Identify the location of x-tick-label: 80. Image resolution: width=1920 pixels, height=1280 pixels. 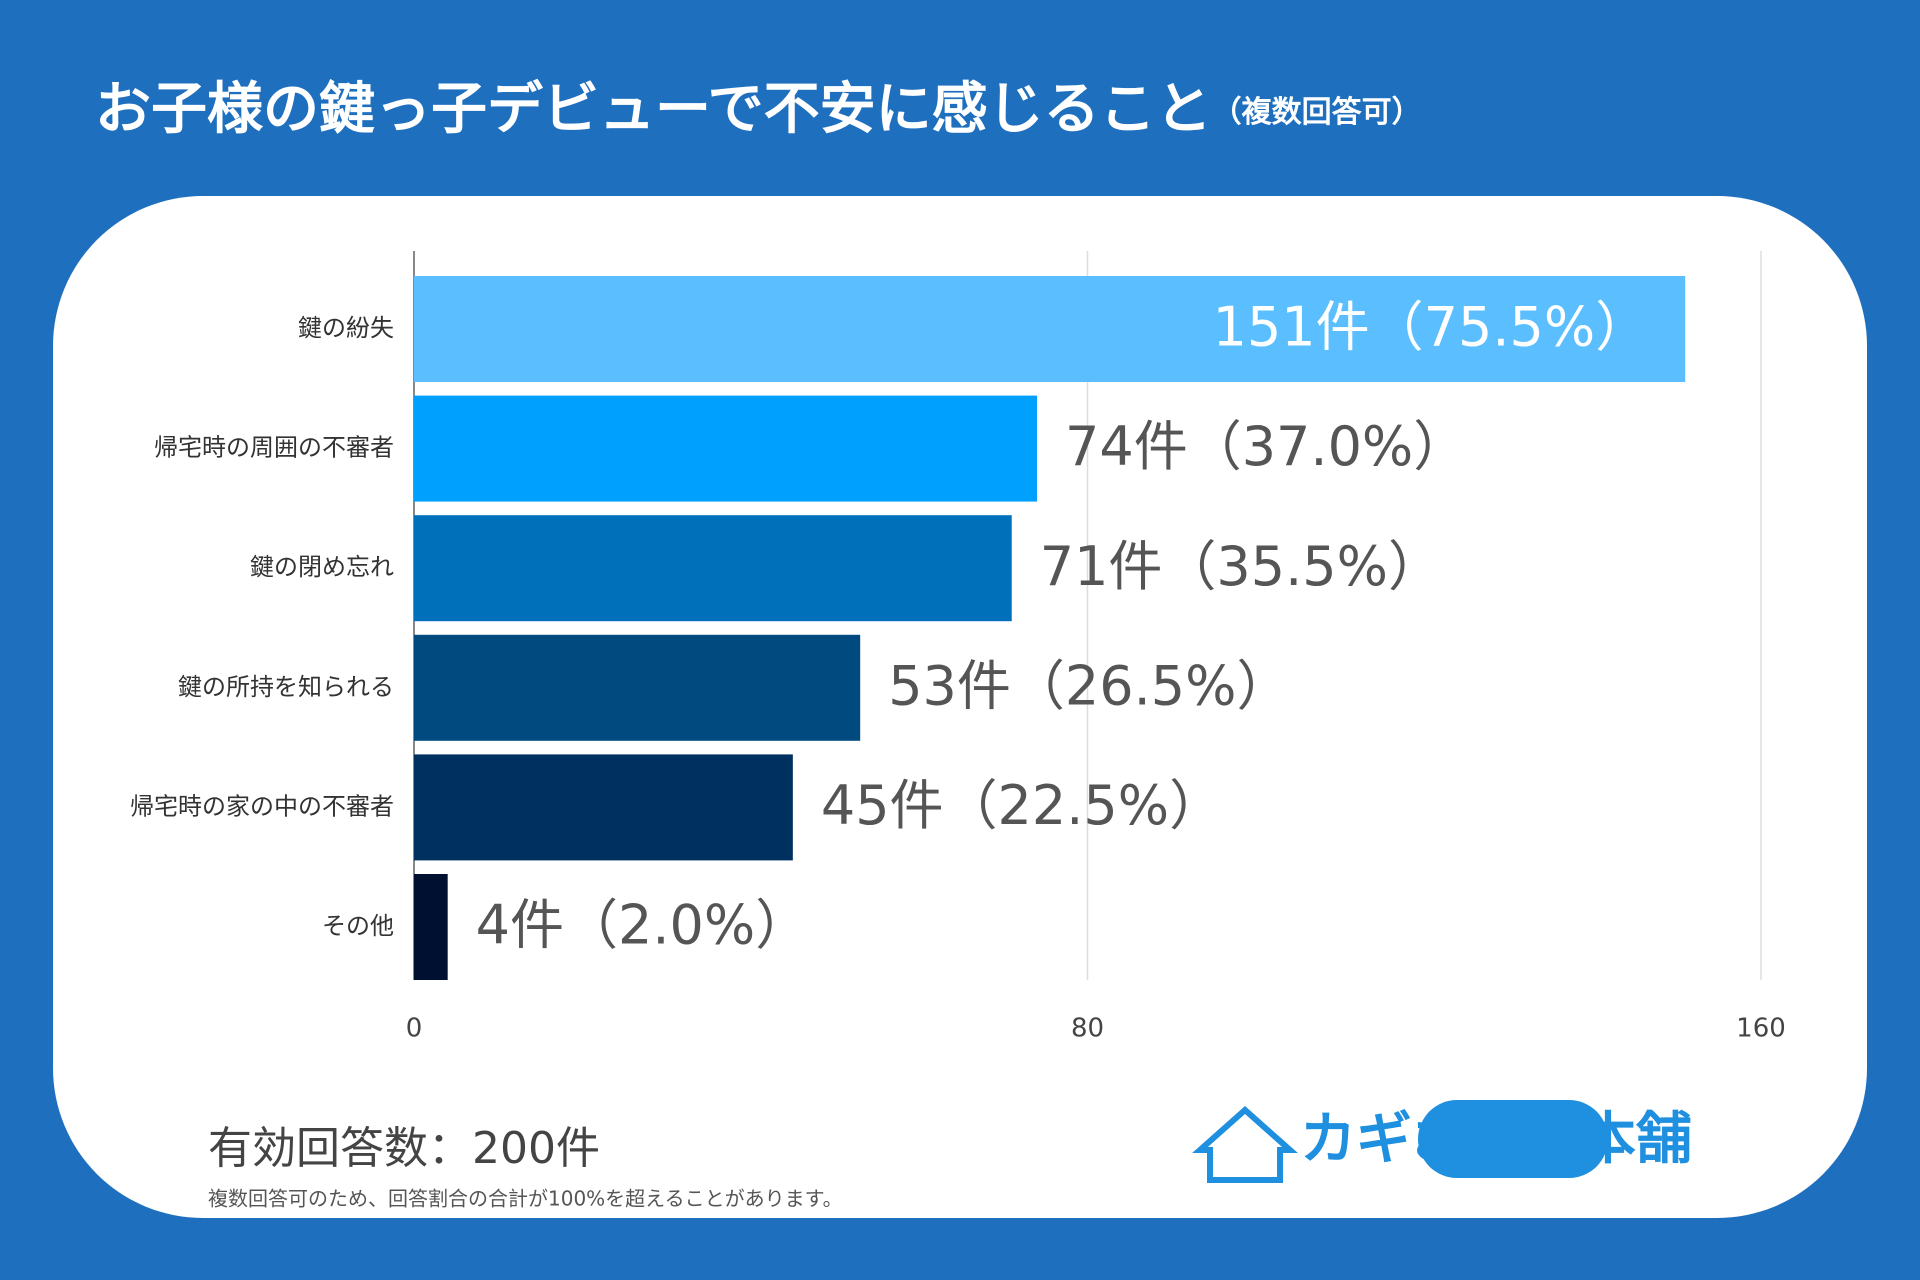
(1087, 1029).